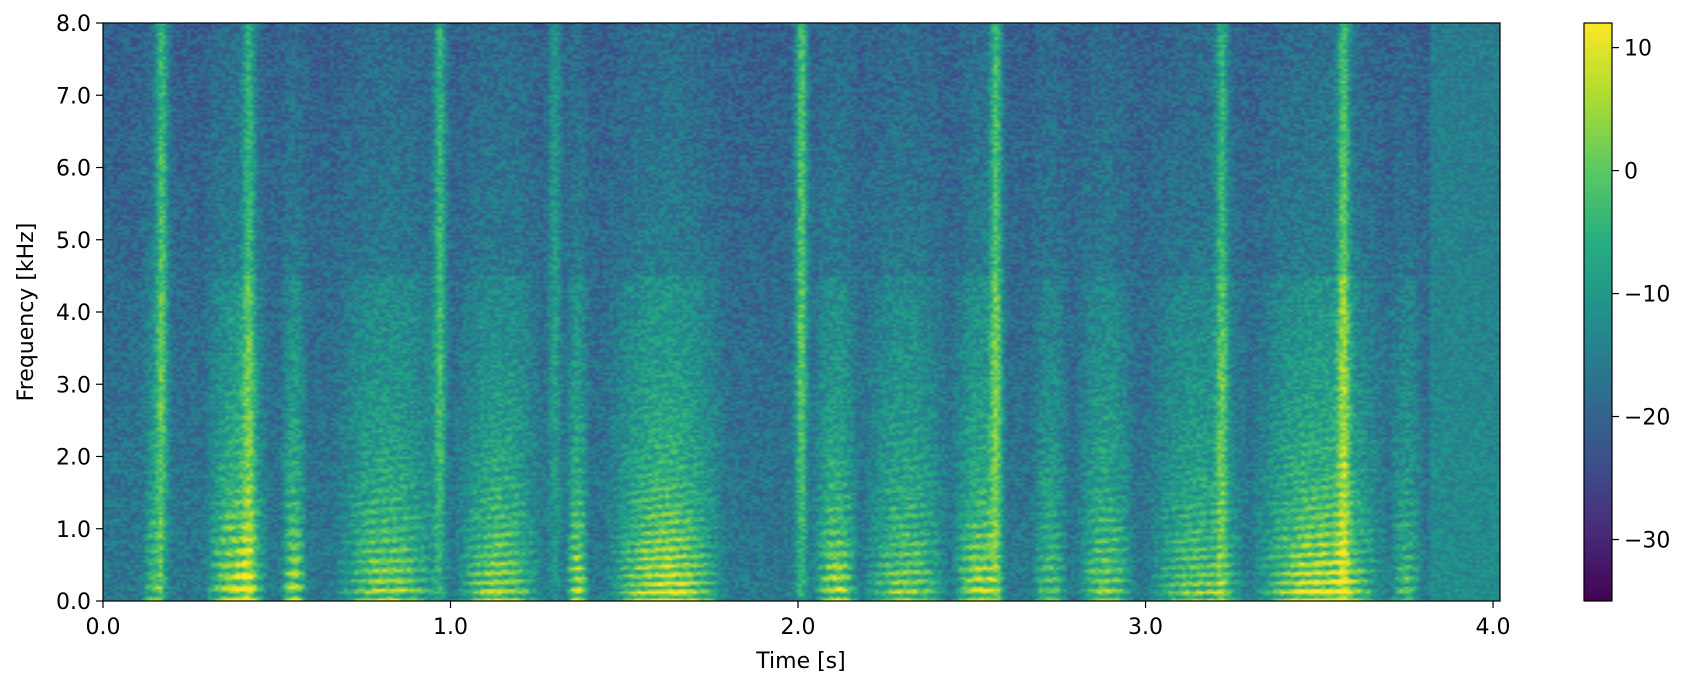 The width and height of the screenshot is (1695, 690). I want to click on y-axis-ticks: 0.0 1.0 2.0 3.0 4.0 5.0 6.0 7.0 8.0, so click(79, 313).